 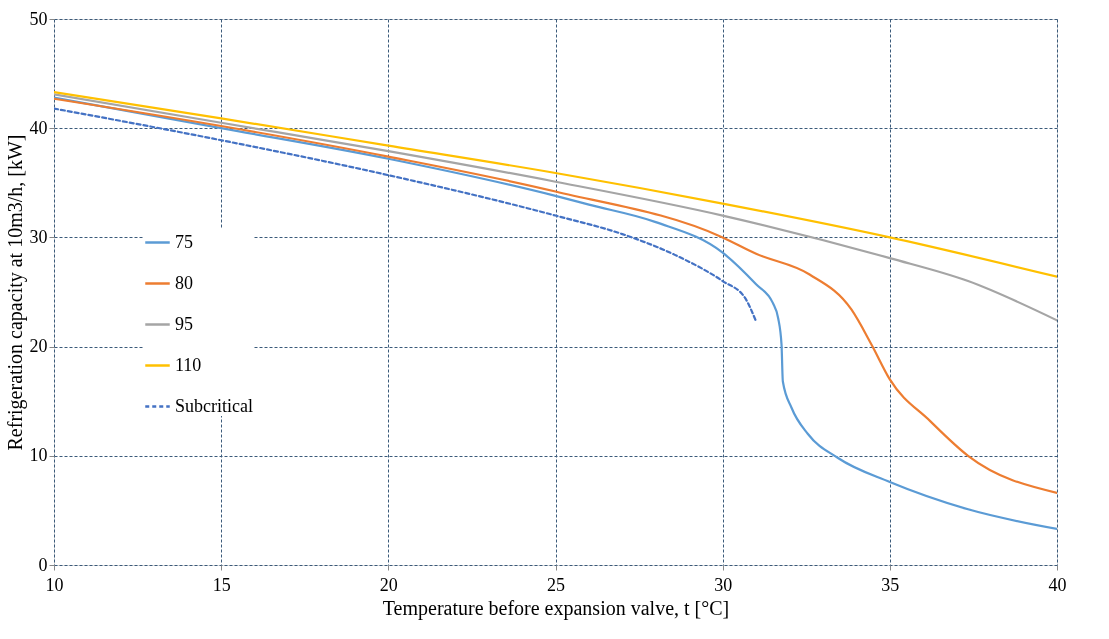 I want to click on x-tick-label: 20, so click(x=388, y=584).